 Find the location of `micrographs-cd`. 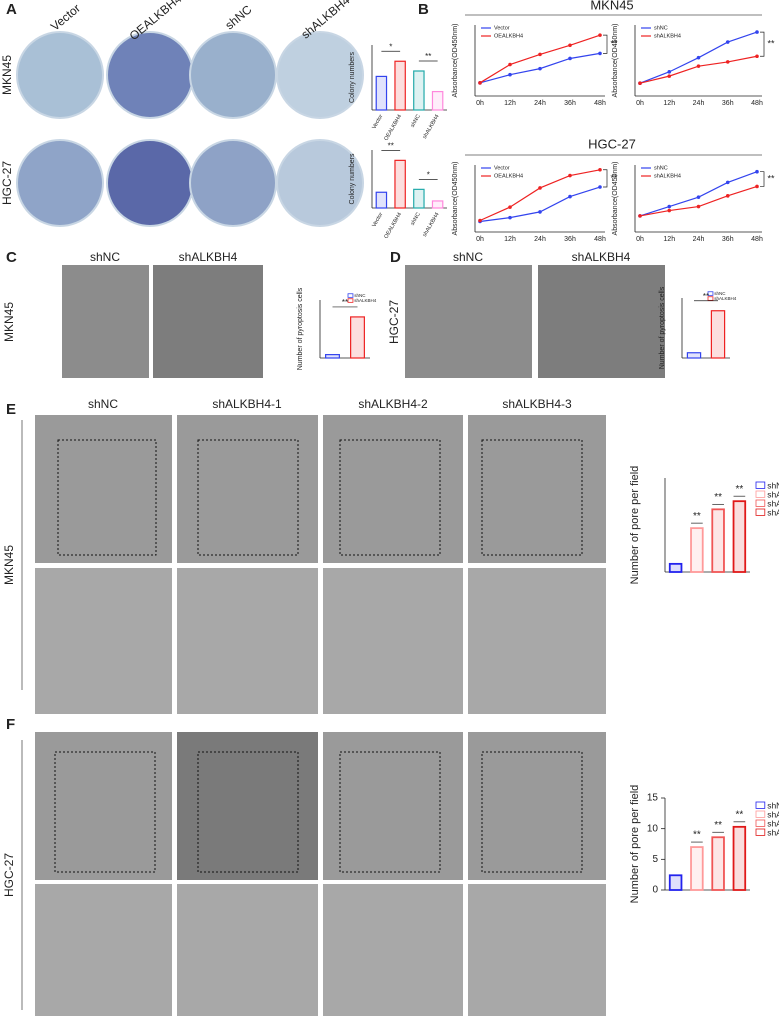

micrographs-cd is located at coordinates (363, 321).